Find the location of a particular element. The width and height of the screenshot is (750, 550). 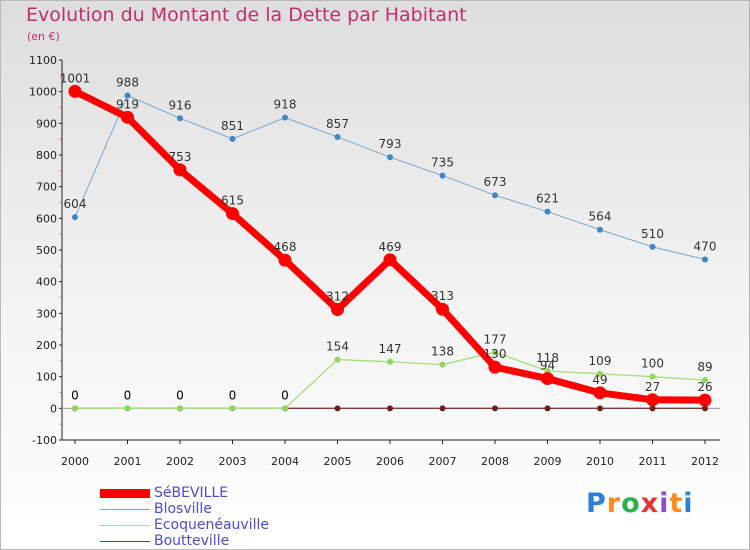

x-tick-label: 2011 is located at coordinates (653, 461).